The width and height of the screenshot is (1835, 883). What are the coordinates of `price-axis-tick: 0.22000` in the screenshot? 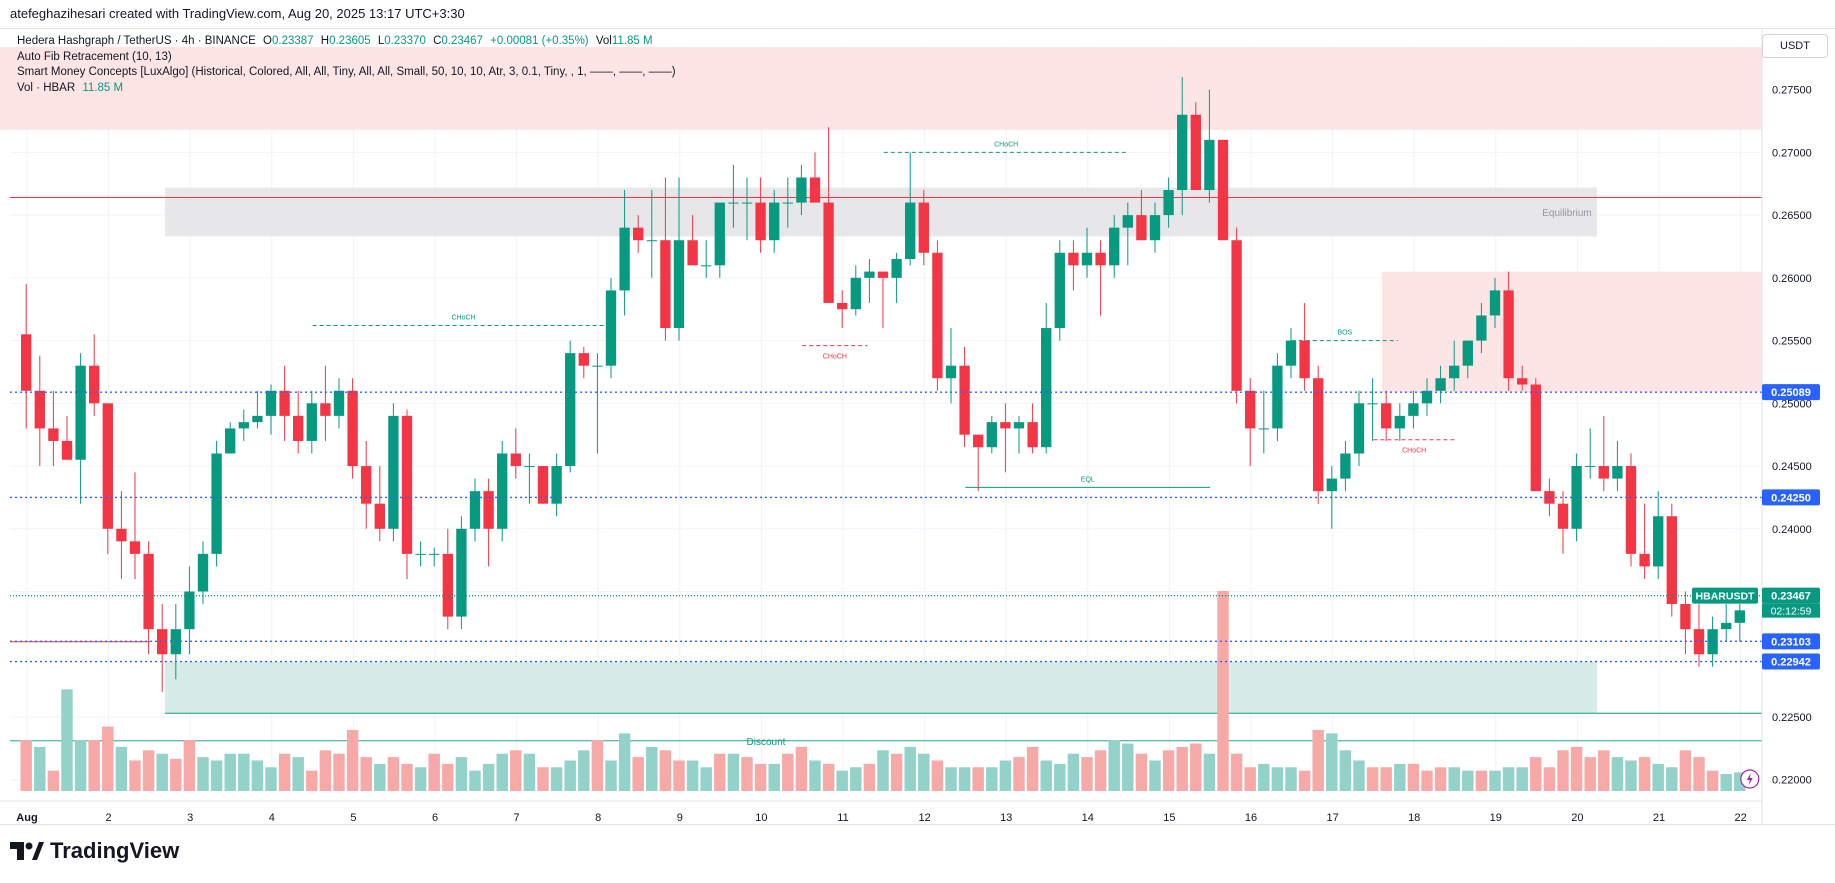 It's located at (1792, 781).